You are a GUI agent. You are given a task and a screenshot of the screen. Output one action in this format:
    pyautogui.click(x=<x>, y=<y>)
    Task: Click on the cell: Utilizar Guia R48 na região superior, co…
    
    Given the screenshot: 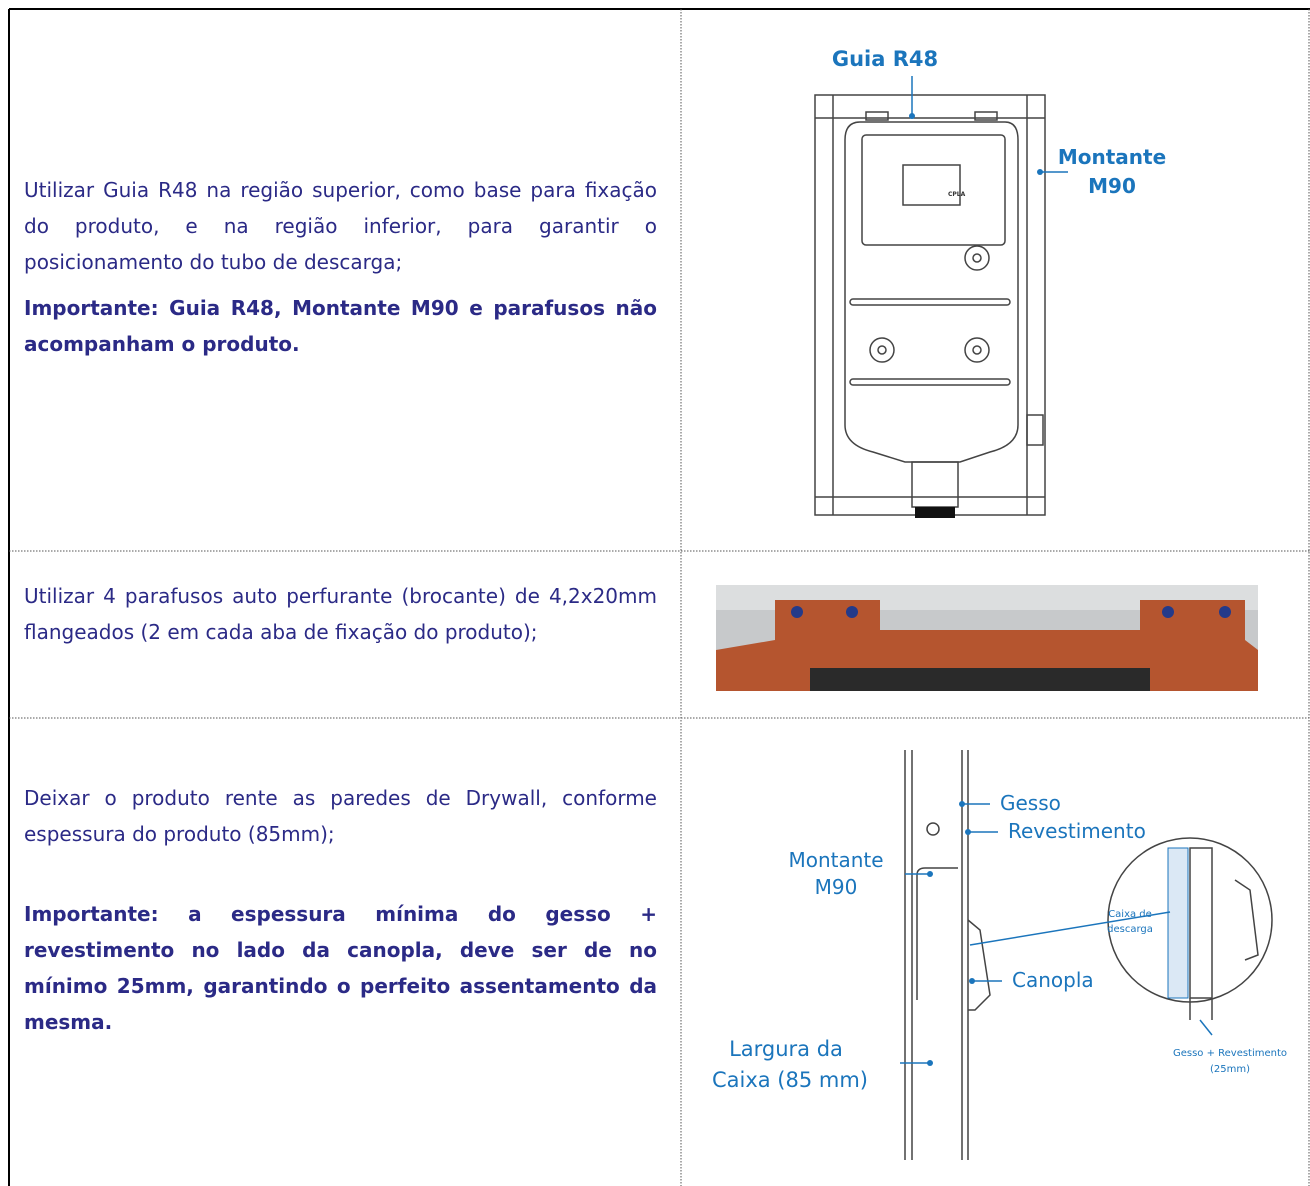 What is the action you would take?
    pyautogui.click(x=340, y=267)
    